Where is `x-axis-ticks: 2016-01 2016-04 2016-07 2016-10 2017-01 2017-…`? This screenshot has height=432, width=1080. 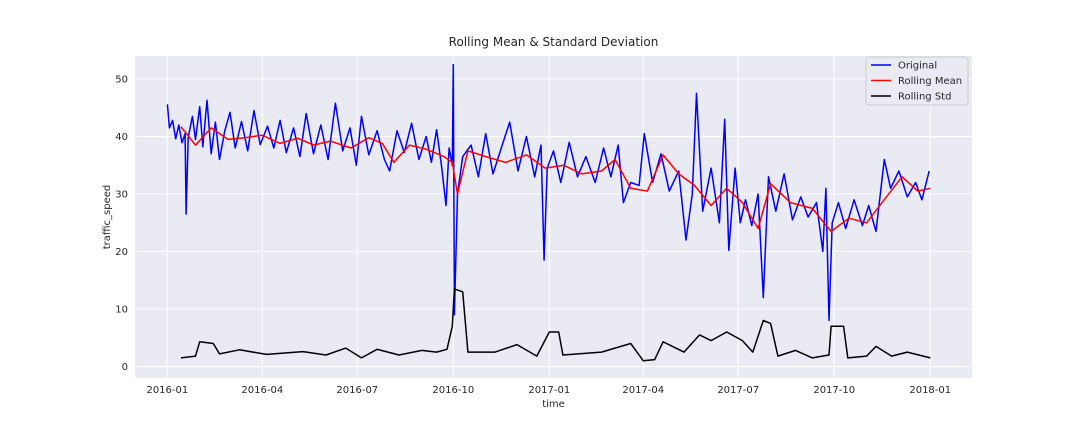 x-axis-ticks: 2016-01 2016-04 2016-07 2016-10 2017-01 2017-… is located at coordinates (548, 390).